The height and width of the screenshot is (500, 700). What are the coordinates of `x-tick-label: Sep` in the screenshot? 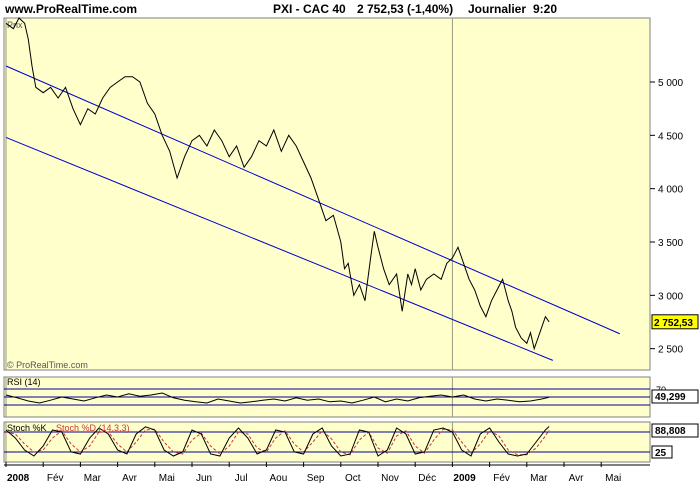 It's located at (316, 478).